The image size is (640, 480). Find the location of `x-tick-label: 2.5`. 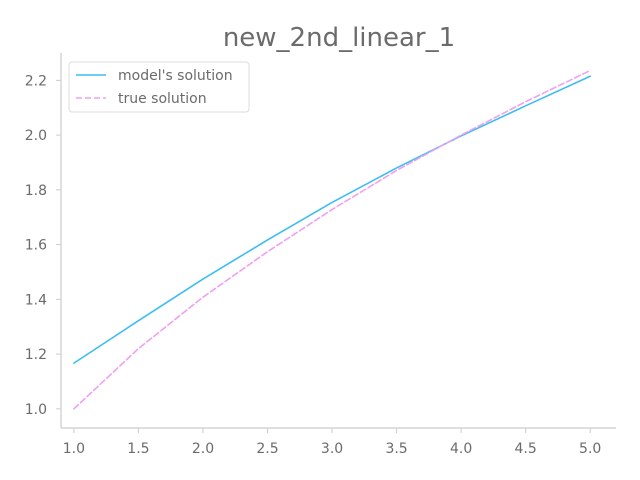

x-tick-label: 2.5 is located at coordinates (267, 449).